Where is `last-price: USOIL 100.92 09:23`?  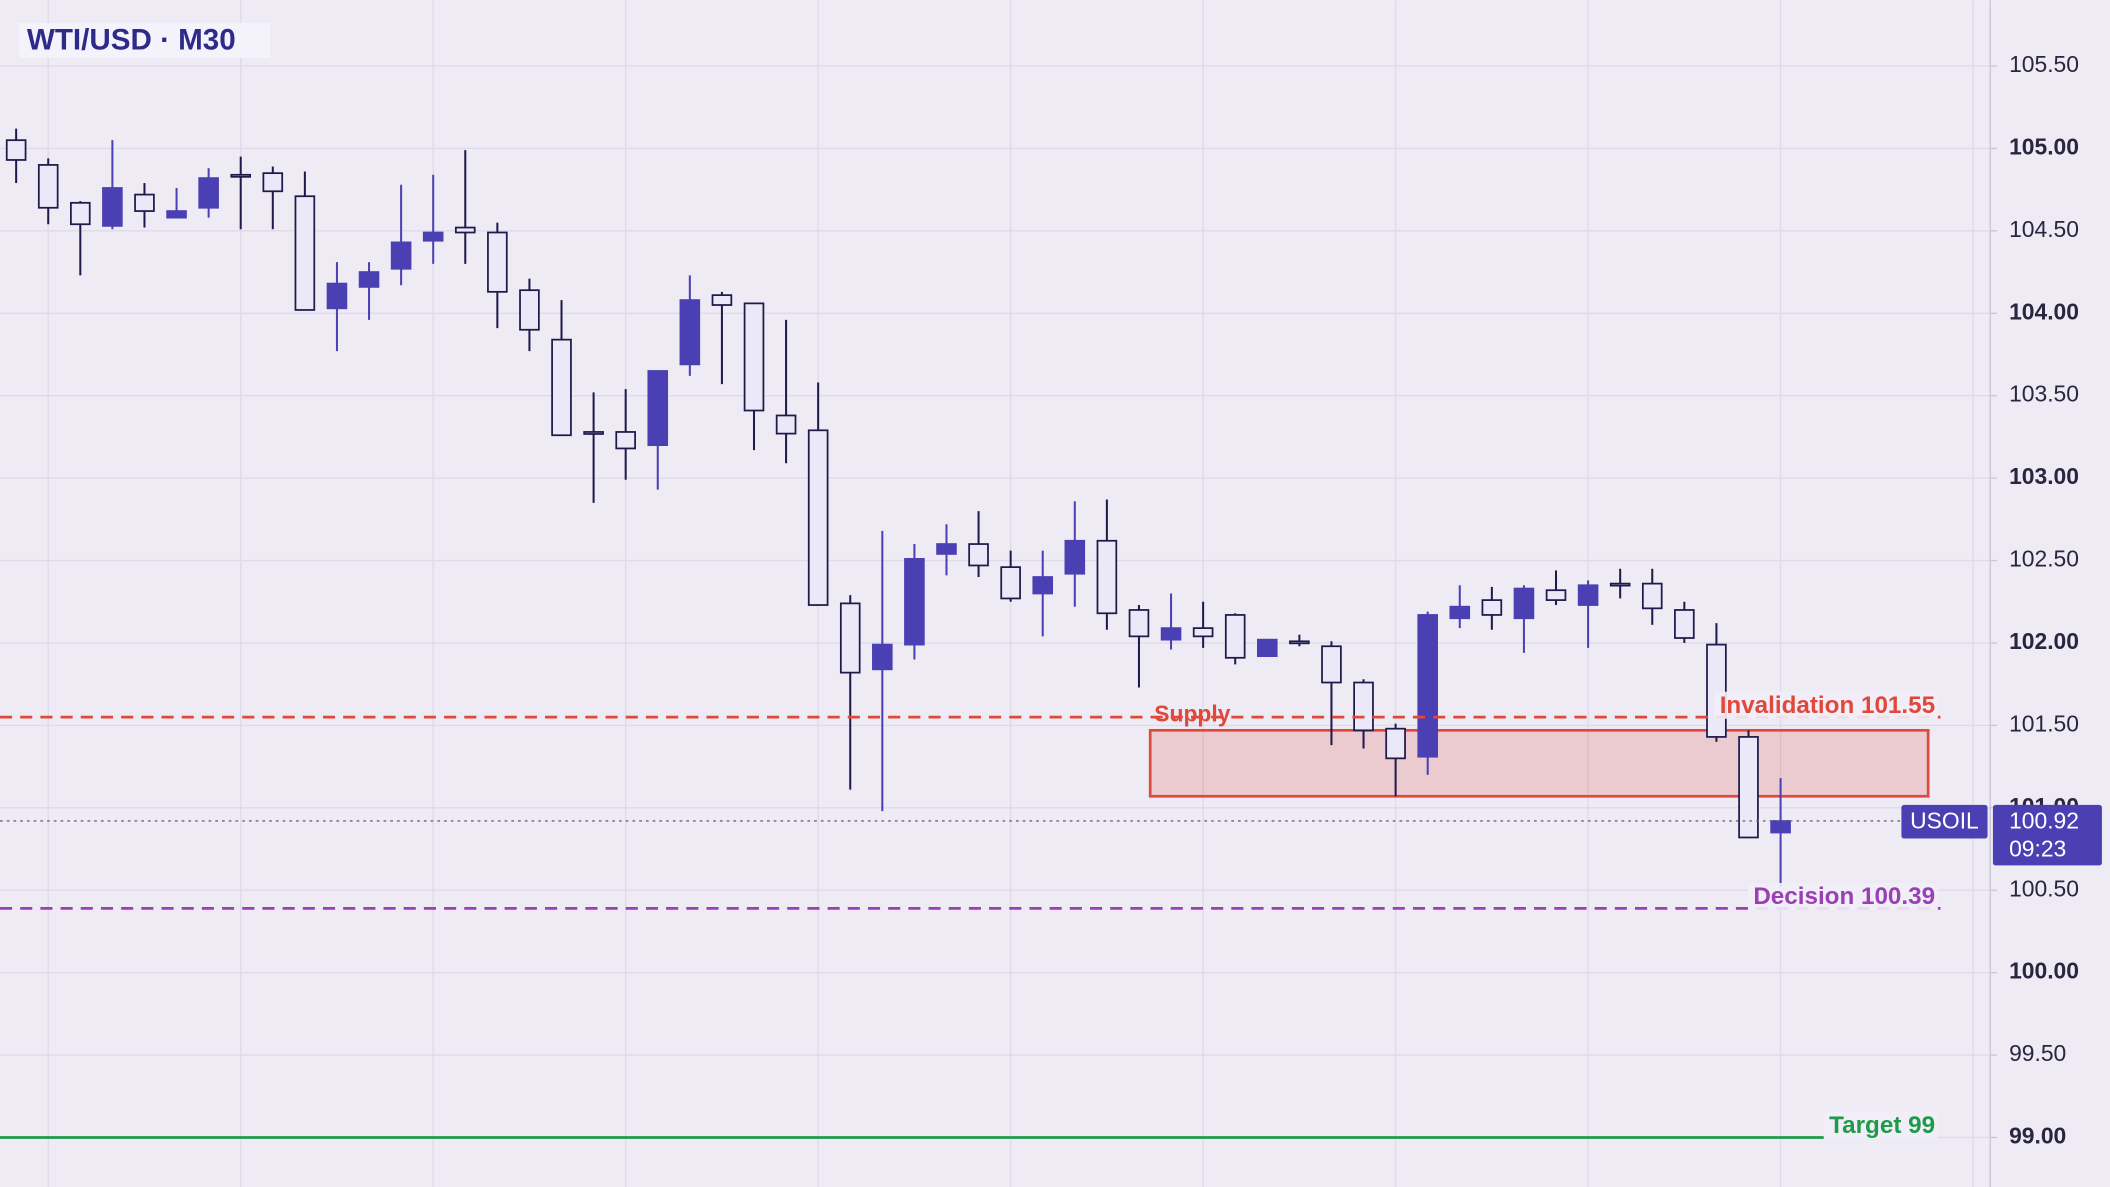 last-price: USOIL 100.92 09:23 is located at coordinates (1051, 835).